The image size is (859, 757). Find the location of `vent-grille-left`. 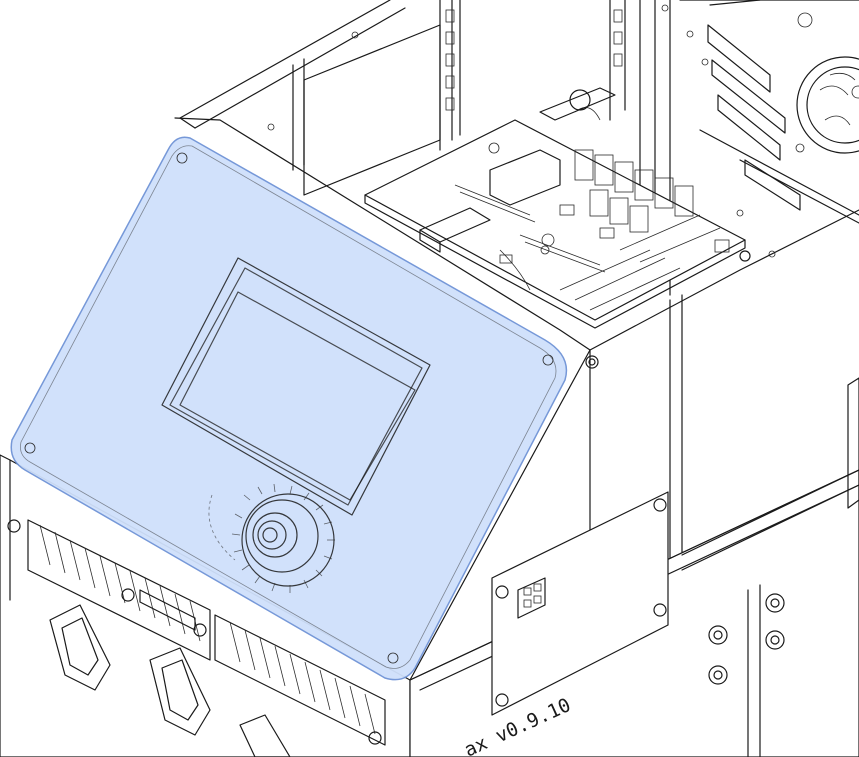

vent-grille-left is located at coordinates (196, 632).